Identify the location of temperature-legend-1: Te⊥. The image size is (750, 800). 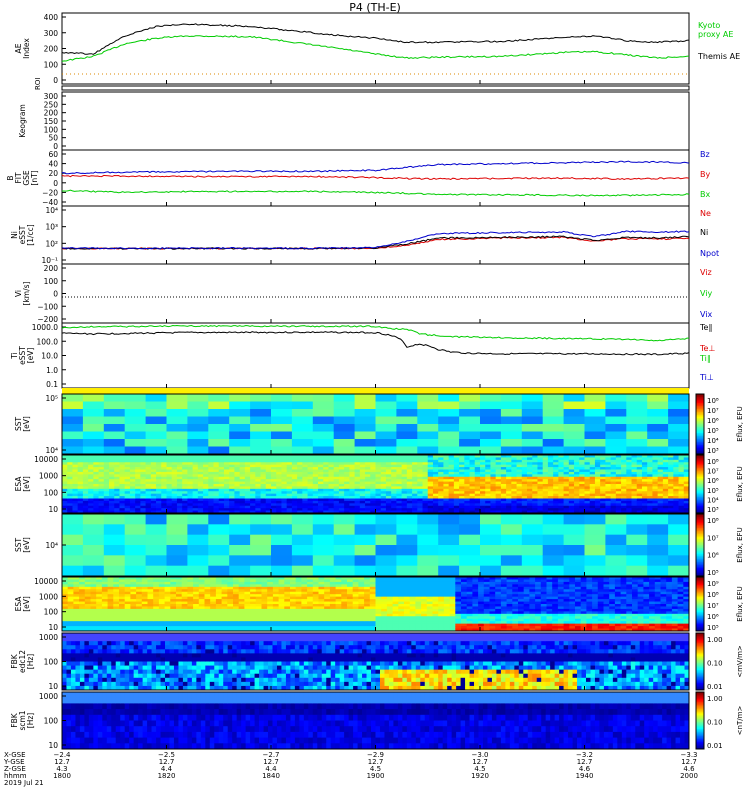
(707, 348).